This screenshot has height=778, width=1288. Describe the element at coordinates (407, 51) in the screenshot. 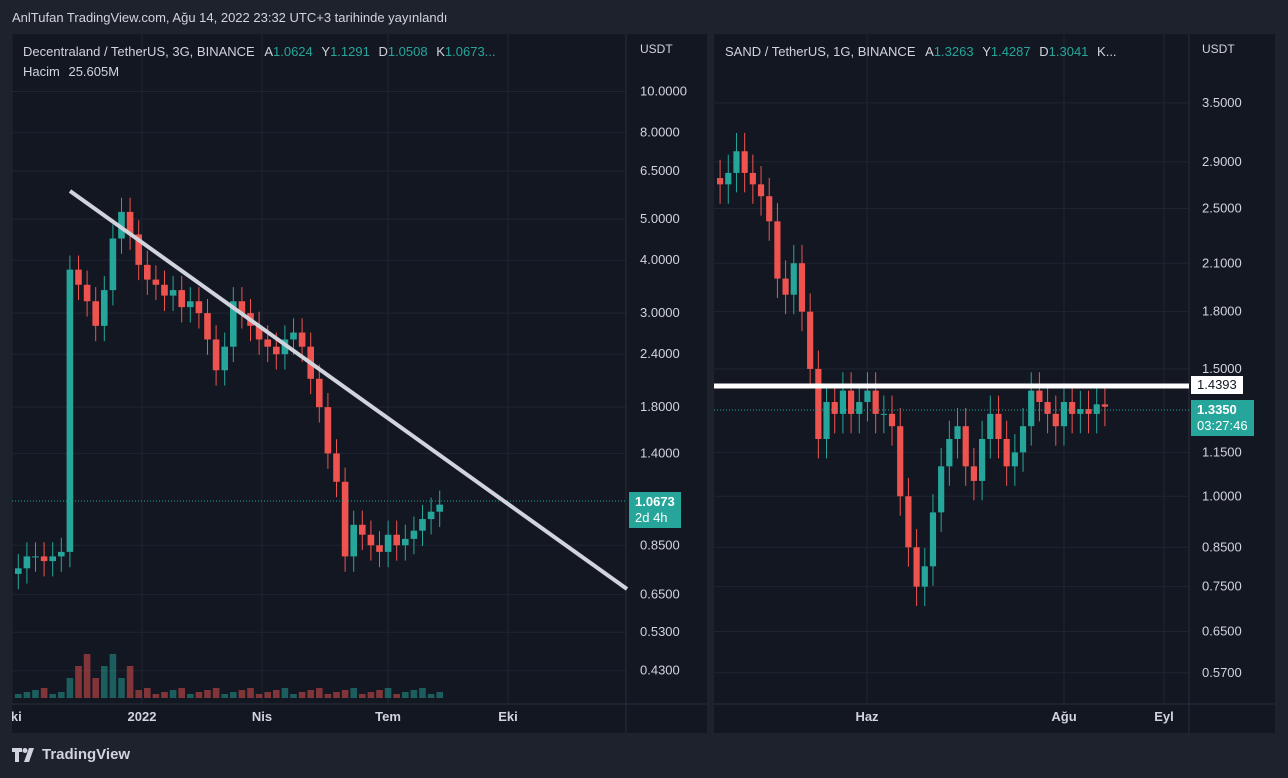

I see `left-low: 1.0508` at that location.